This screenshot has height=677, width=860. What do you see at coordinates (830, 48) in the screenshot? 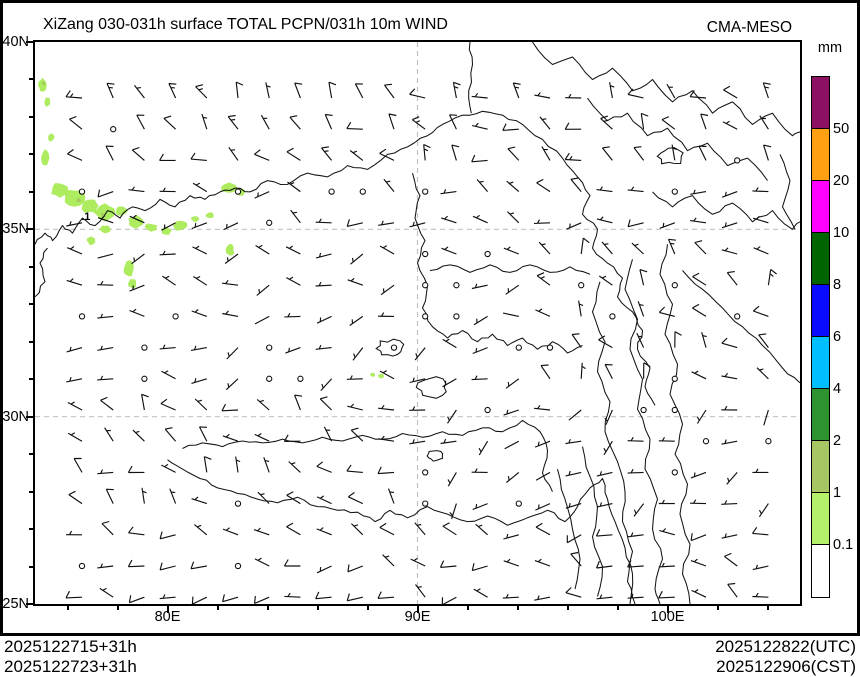
I see `colorbar-unit-label: mm` at bounding box center [830, 48].